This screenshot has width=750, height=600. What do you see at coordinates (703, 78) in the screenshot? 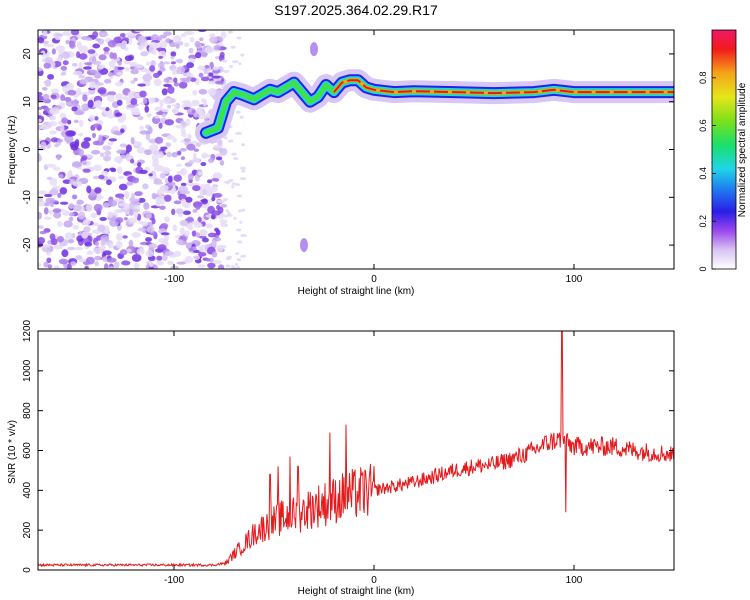
I see `colorbar-tick-label: 0.8` at bounding box center [703, 78].